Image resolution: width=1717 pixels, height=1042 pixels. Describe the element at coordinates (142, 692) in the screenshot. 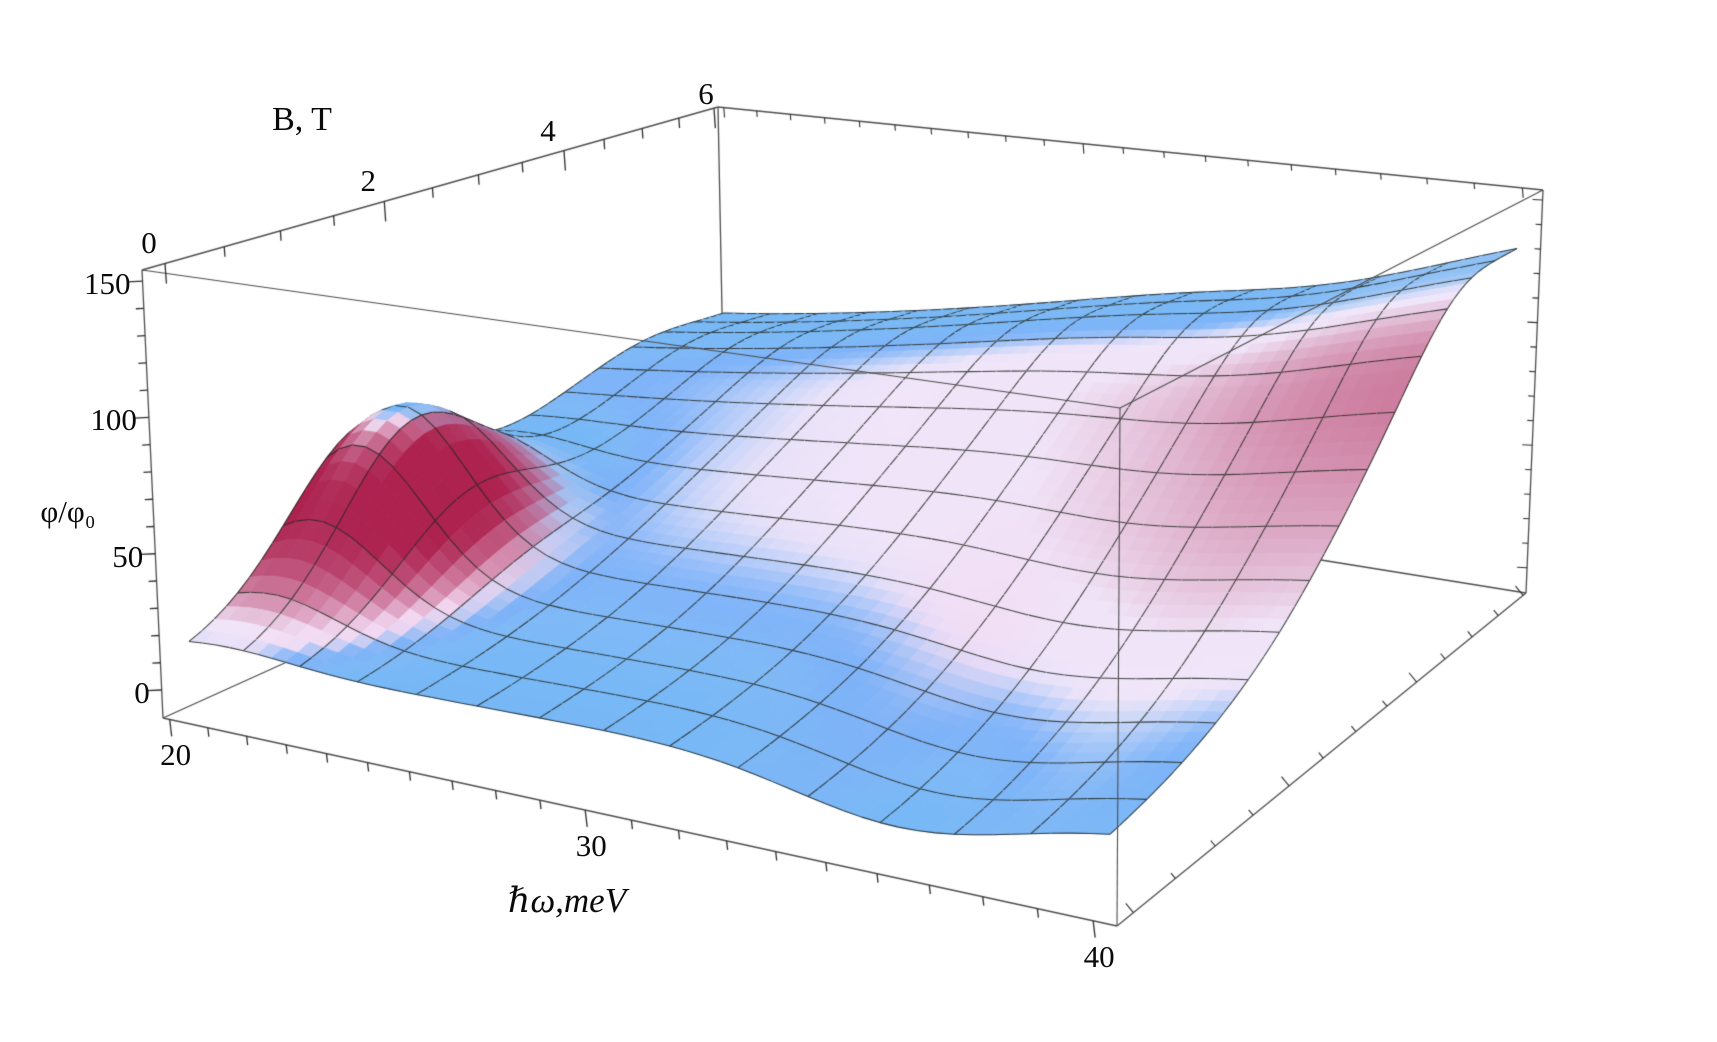

I see `z-tick-label: 0` at that location.